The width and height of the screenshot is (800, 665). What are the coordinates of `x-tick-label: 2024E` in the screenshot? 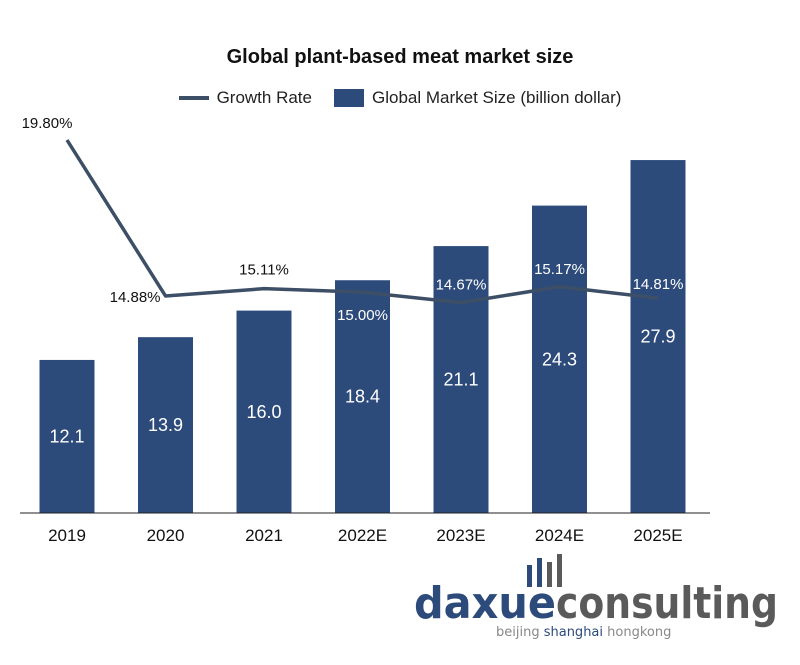 It's located at (559, 535).